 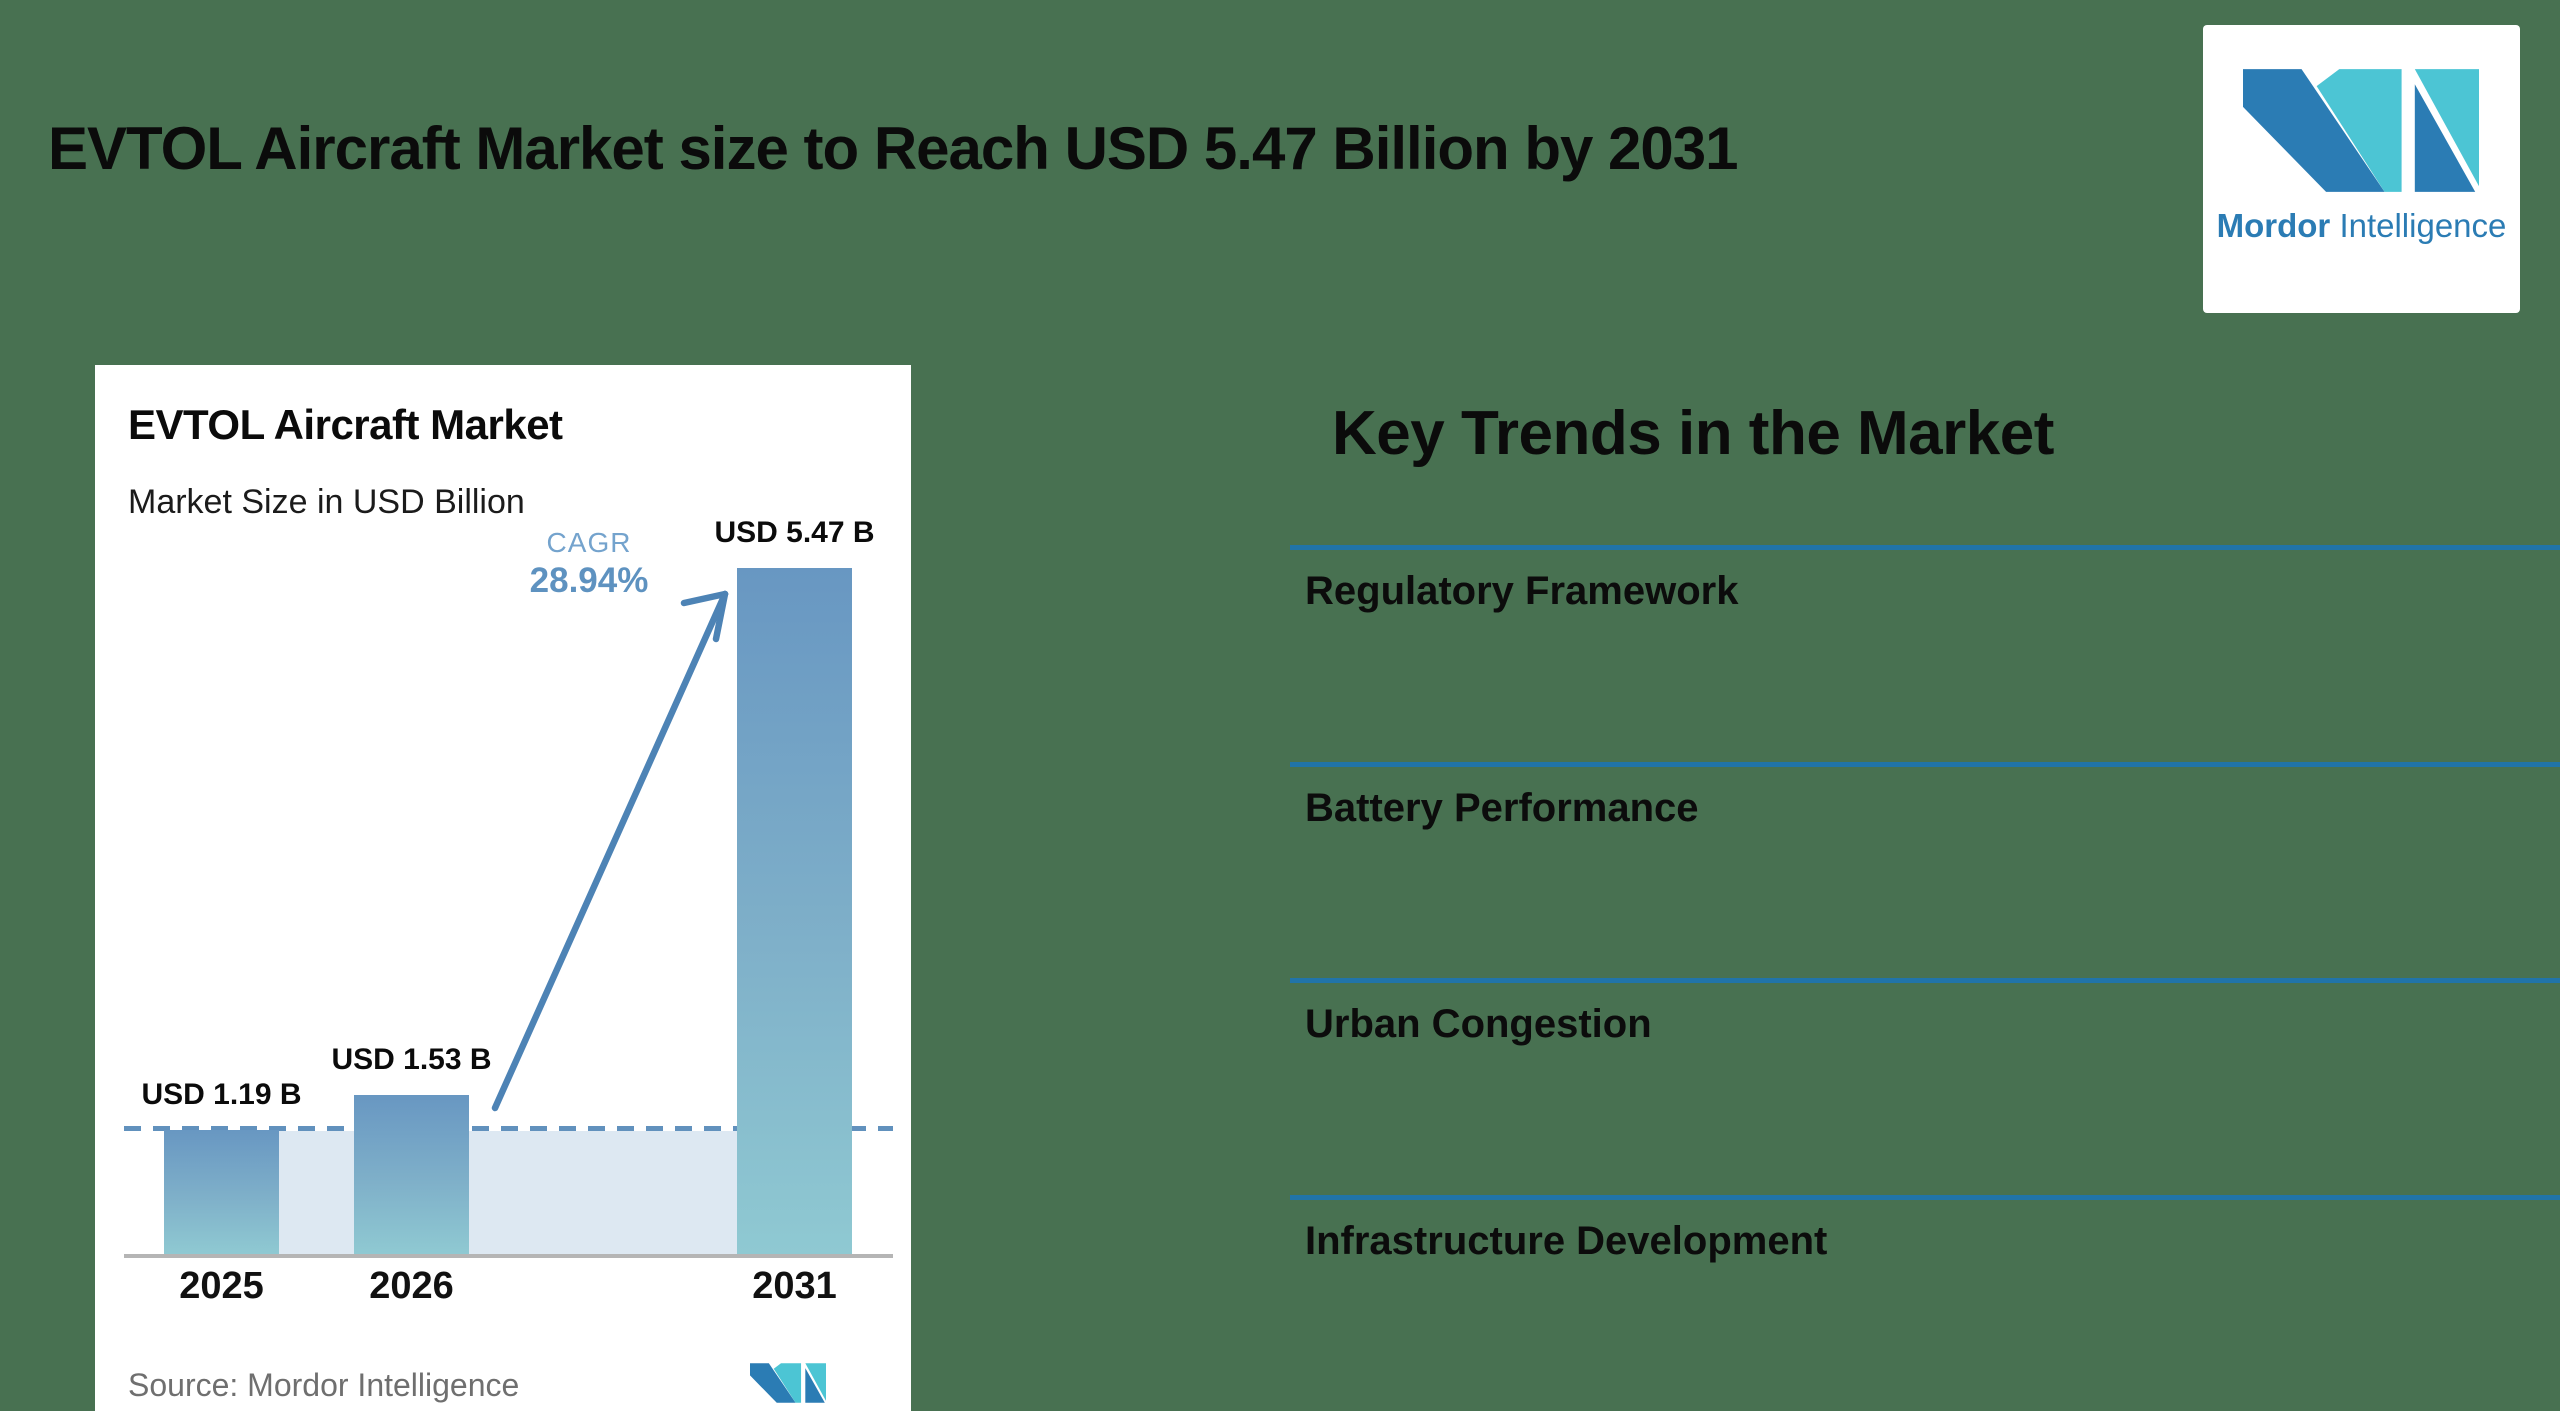 I want to click on trend-item-label: Urban Congestion, so click(x=1478, y=1024).